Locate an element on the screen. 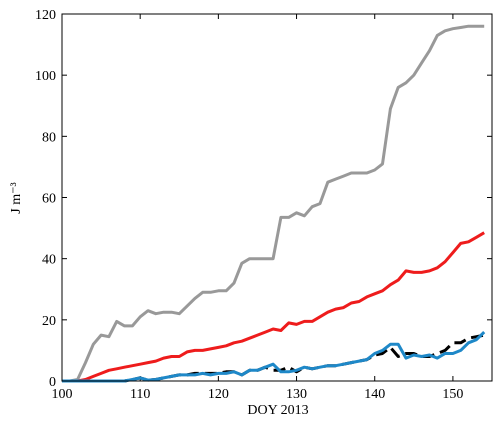 This screenshot has width=496, height=423. x-tick-label: 120 is located at coordinates (218, 394).